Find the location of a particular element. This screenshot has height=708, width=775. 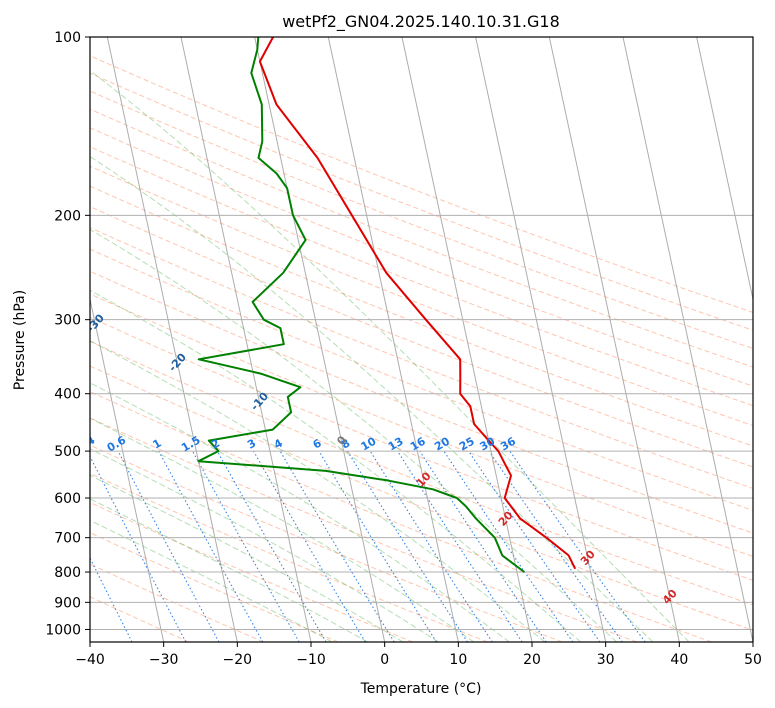

y-tick-label: 200 is located at coordinates (67, 216).